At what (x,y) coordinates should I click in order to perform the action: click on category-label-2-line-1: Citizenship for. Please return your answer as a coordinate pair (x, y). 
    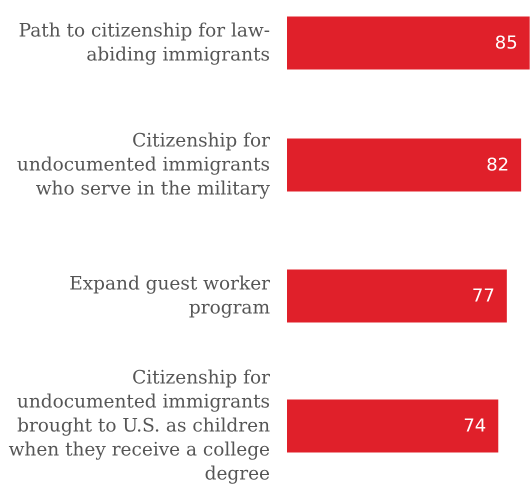
    Looking at the image, I should click on (201, 141).